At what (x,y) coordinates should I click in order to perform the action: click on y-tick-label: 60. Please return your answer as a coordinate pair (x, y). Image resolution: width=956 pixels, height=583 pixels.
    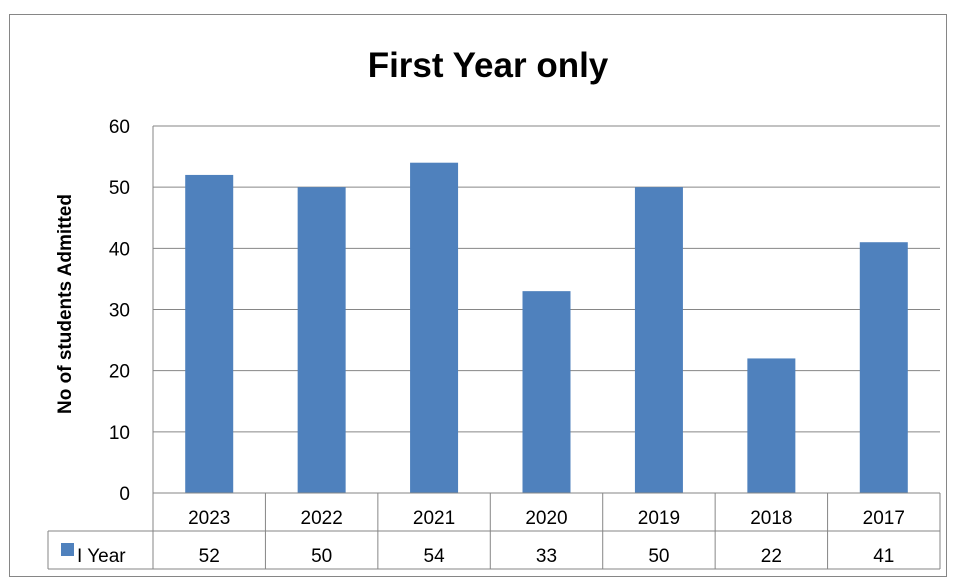
    Looking at the image, I should click on (119, 127).